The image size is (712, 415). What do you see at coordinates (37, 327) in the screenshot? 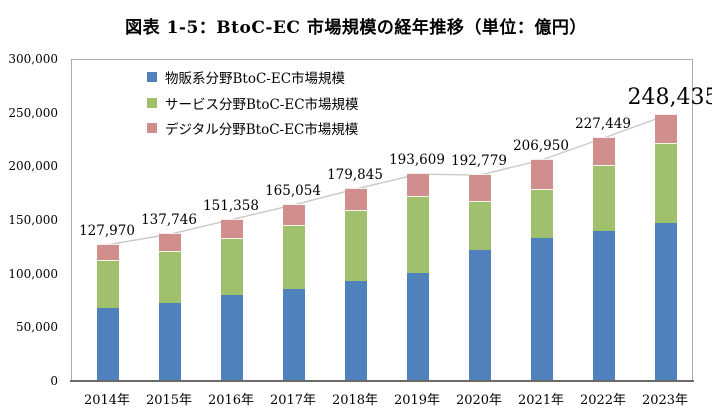
I see `y-tick-label: 50,000` at bounding box center [37, 327].